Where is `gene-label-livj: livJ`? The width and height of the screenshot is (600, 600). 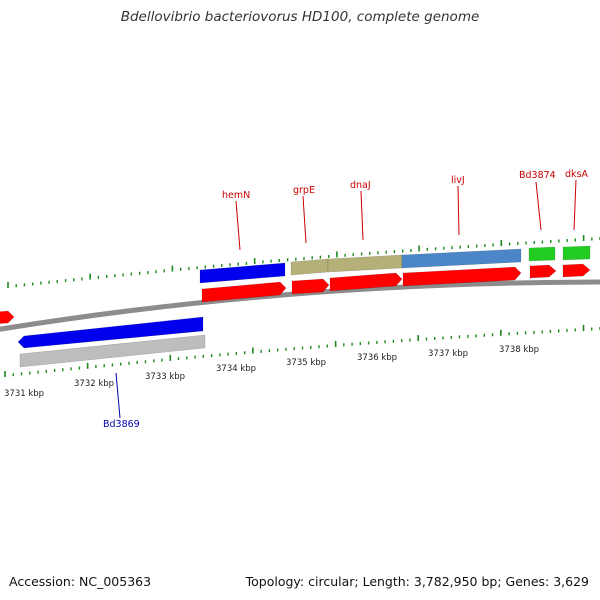 gene-label-livj: livJ is located at coordinates (458, 180).